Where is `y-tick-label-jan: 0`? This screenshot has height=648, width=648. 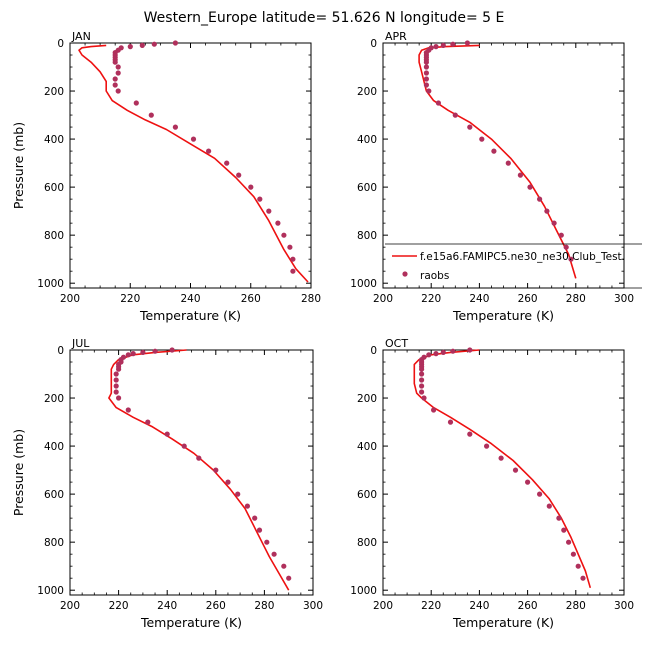 y-tick-label-jan: 0 is located at coordinates (60, 44).